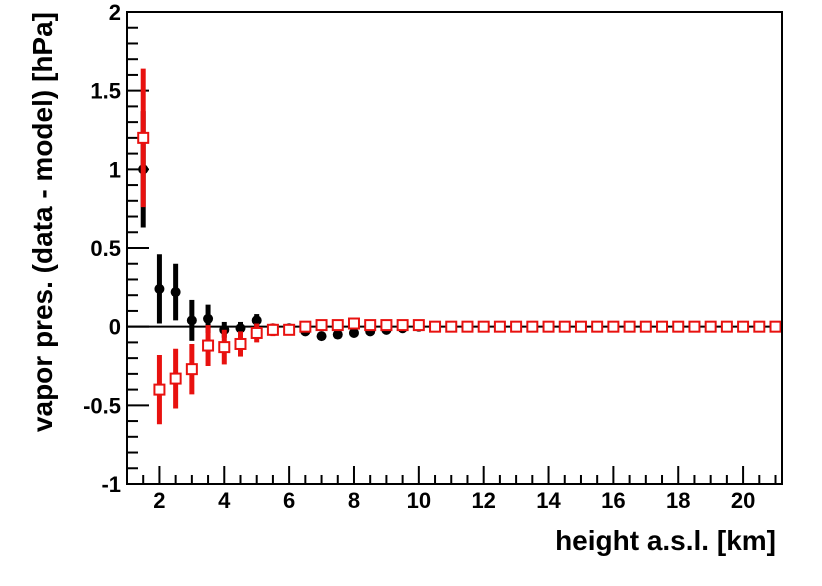 Image resolution: width=822 pixels, height=586 pixels. I want to click on y-tick-label: 1.5, so click(105, 91).